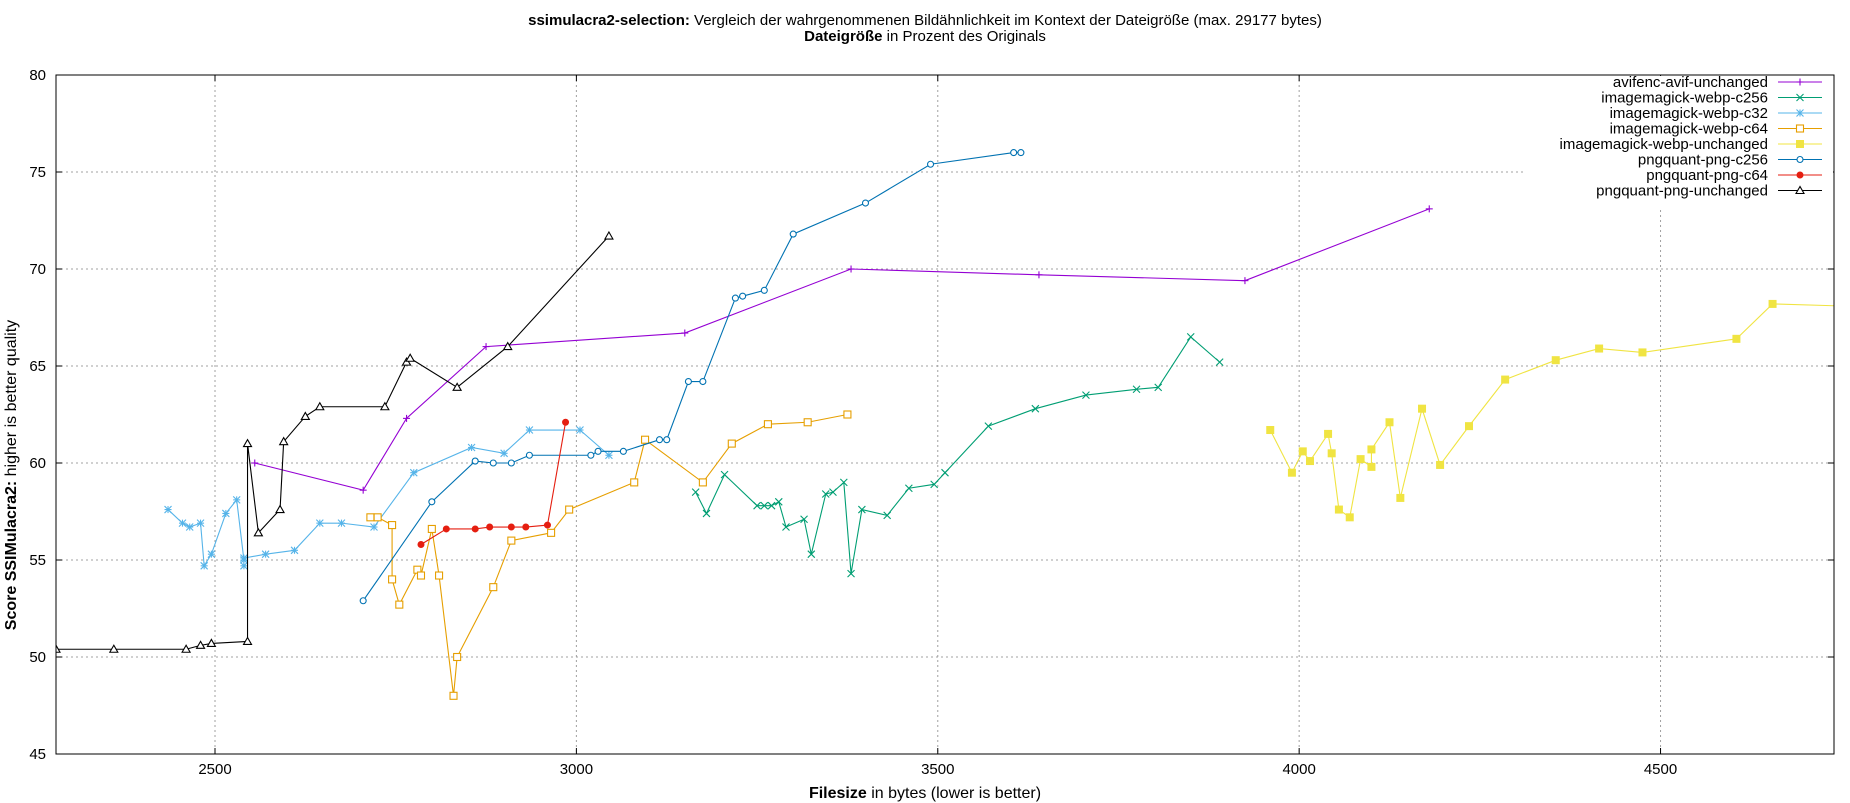  What do you see at coordinates (214, 769) in the screenshot?
I see `x-tick-label: 2500` at bounding box center [214, 769].